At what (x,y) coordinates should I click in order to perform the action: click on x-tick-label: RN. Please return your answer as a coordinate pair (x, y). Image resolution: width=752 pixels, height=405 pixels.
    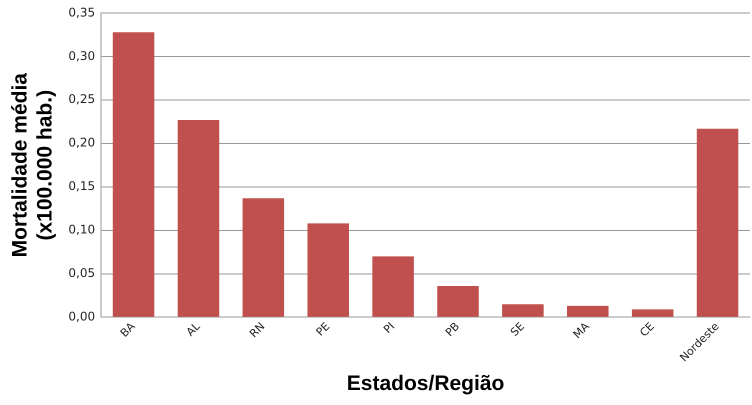
    Looking at the image, I should click on (257, 330).